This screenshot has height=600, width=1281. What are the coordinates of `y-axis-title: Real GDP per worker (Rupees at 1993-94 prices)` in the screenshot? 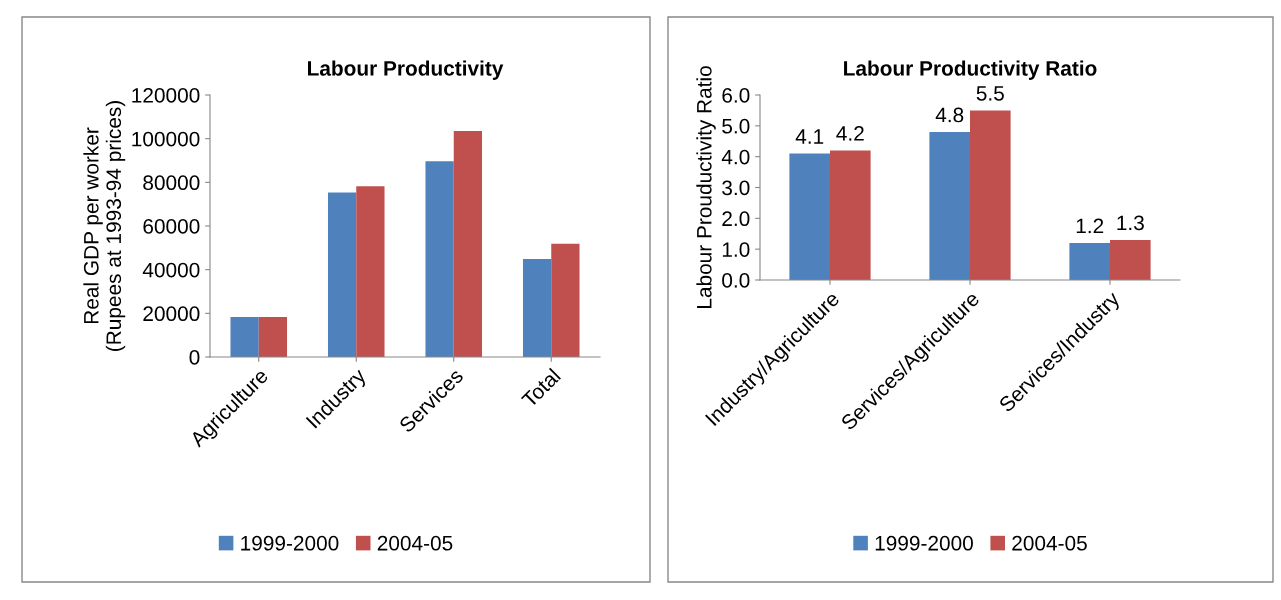 It's located at (104, 226).